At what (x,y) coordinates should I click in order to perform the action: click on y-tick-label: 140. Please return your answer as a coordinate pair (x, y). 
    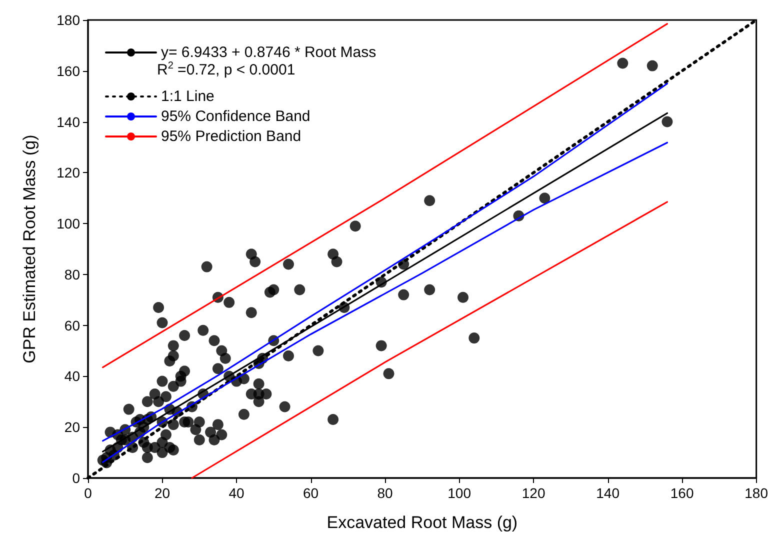
    Looking at the image, I should click on (68, 122).